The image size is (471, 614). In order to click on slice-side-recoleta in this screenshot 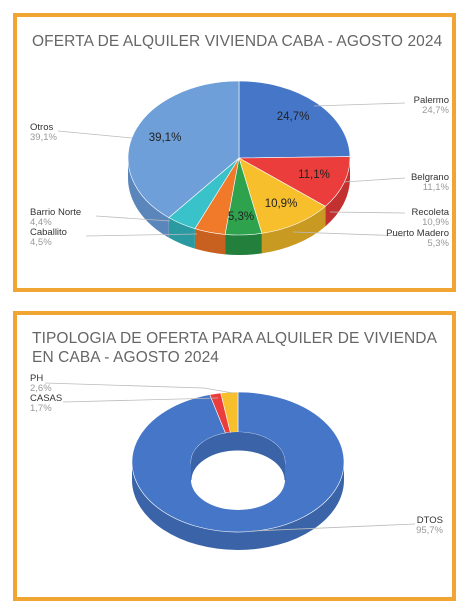, I will do `click(293, 230)`.